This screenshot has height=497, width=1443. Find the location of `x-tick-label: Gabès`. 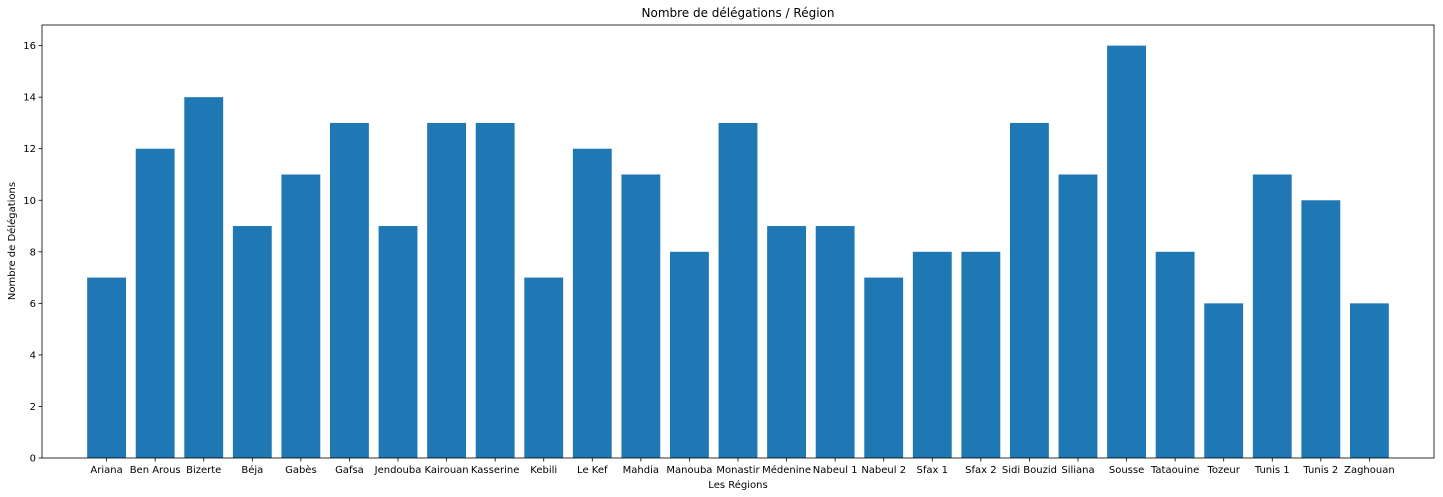

x-tick-label: Gabès is located at coordinates (301, 470).